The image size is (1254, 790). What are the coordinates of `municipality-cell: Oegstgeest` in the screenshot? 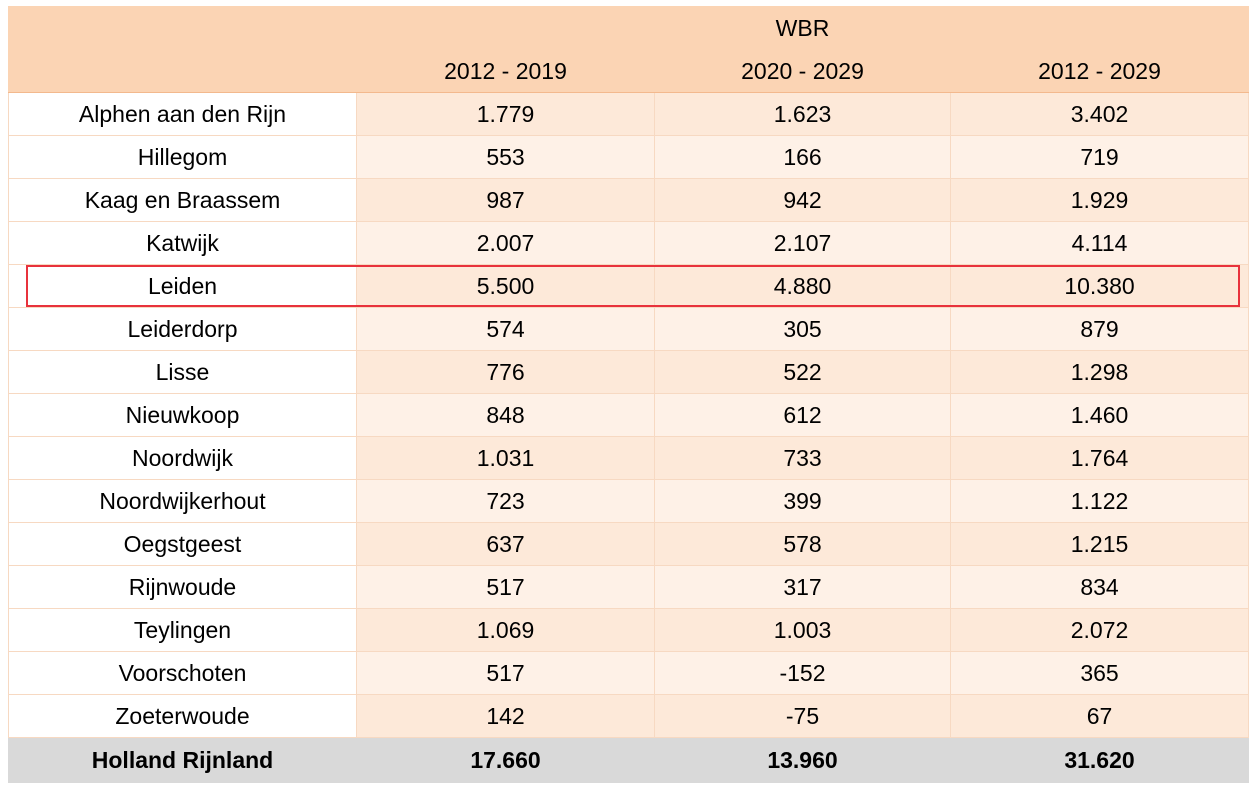 It's located at (182, 544).